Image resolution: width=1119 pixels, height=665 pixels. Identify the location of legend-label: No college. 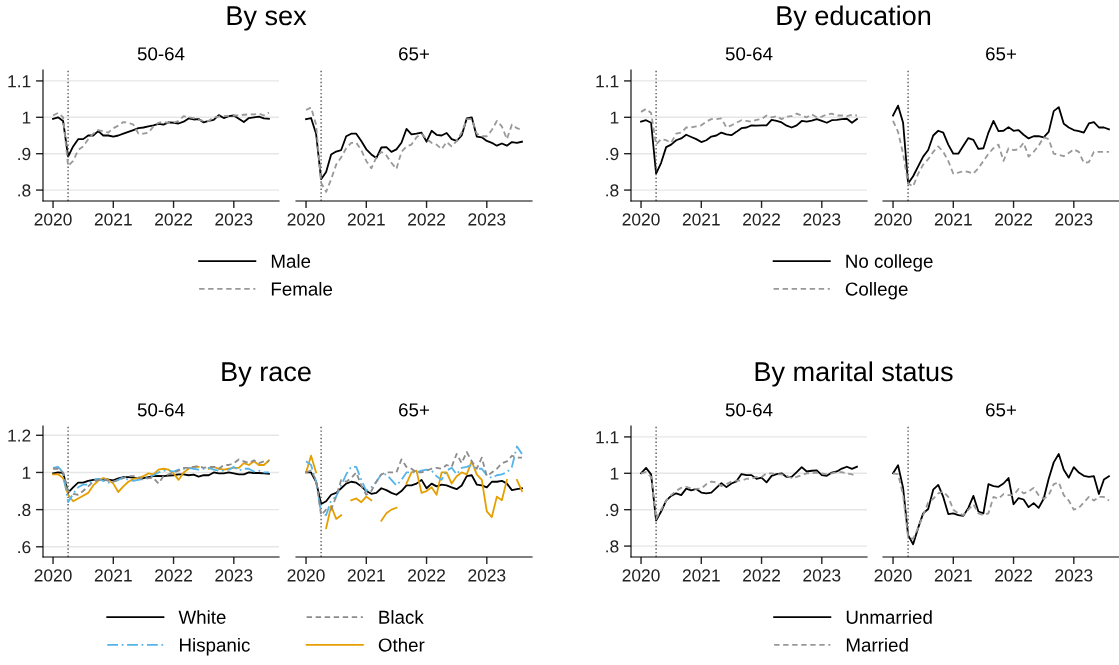
(889, 263).